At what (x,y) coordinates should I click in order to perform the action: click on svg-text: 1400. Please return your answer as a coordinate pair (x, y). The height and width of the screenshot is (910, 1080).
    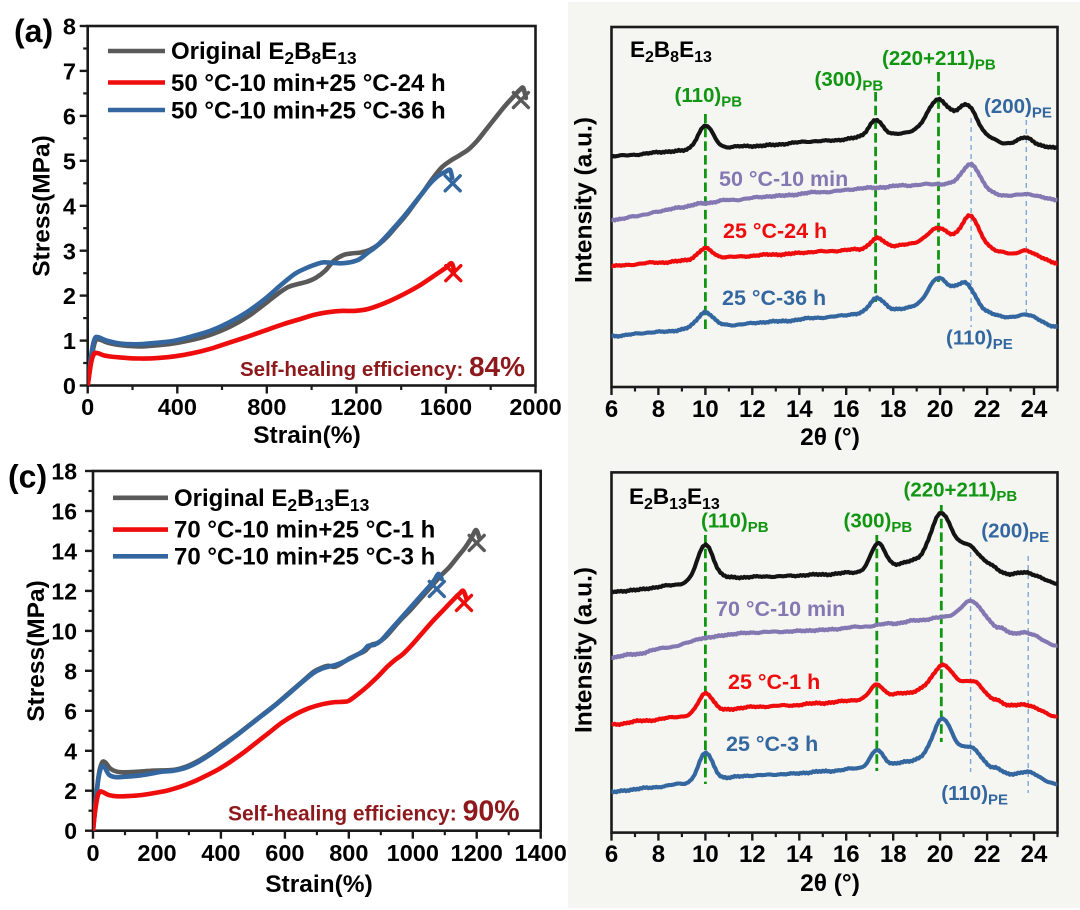
    Looking at the image, I should click on (541, 853).